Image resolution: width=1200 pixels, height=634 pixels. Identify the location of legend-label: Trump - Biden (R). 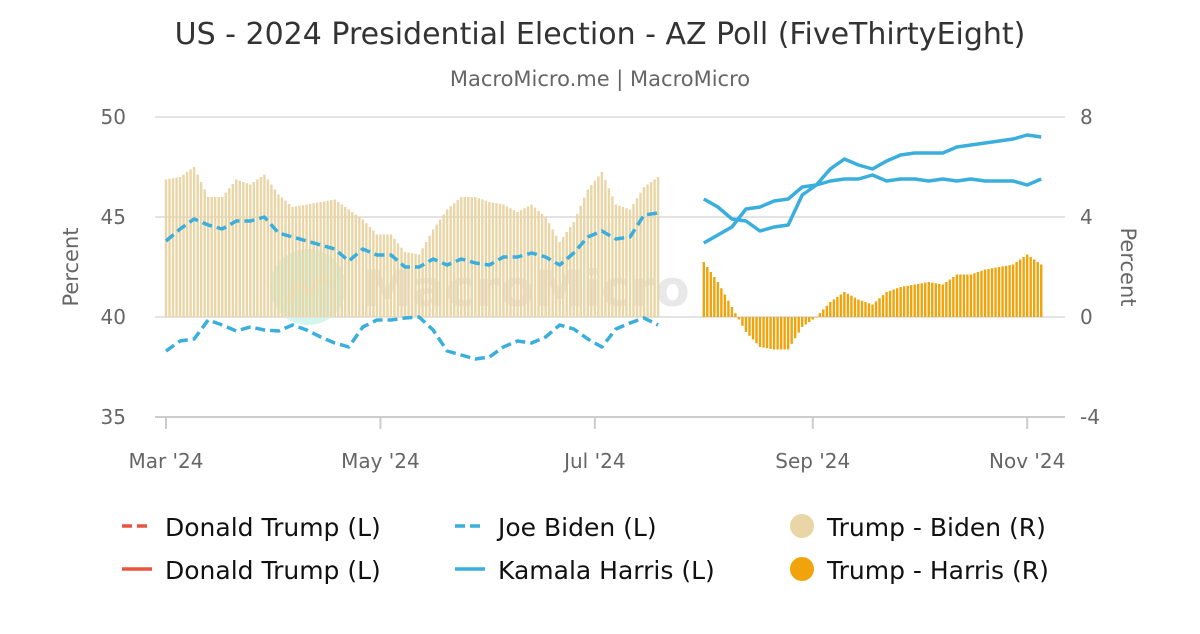
(936, 527).